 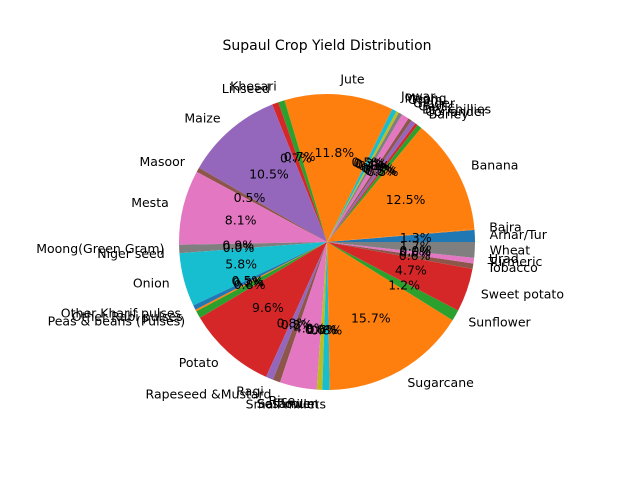 I want to click on slice-percentage: 5.8%, so click(x=241, y=263).